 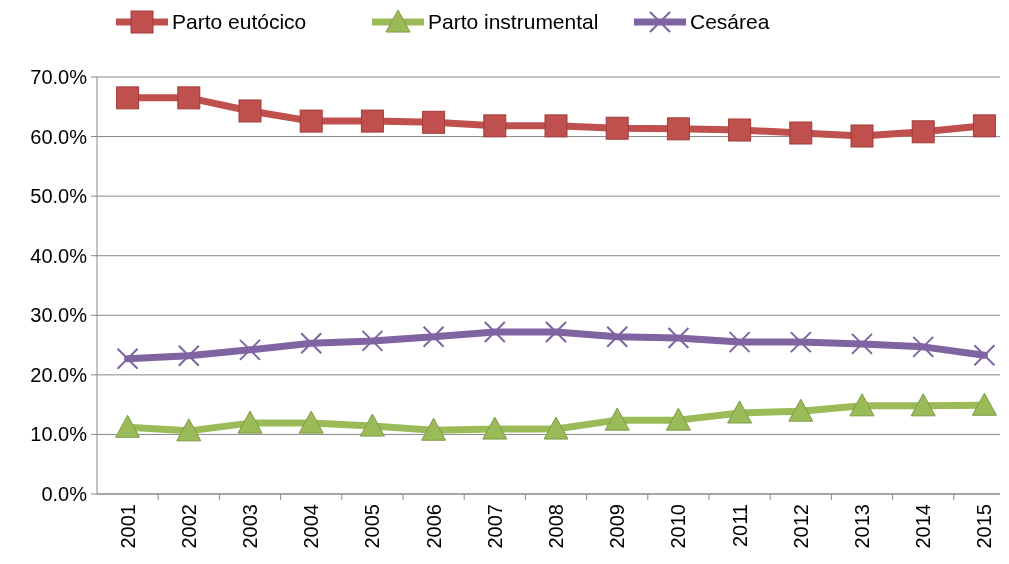 What do you see at coordinates (494, 526) in the screenshot?
I see `x-tick-label: 2007` at bounding box center [494, 526].